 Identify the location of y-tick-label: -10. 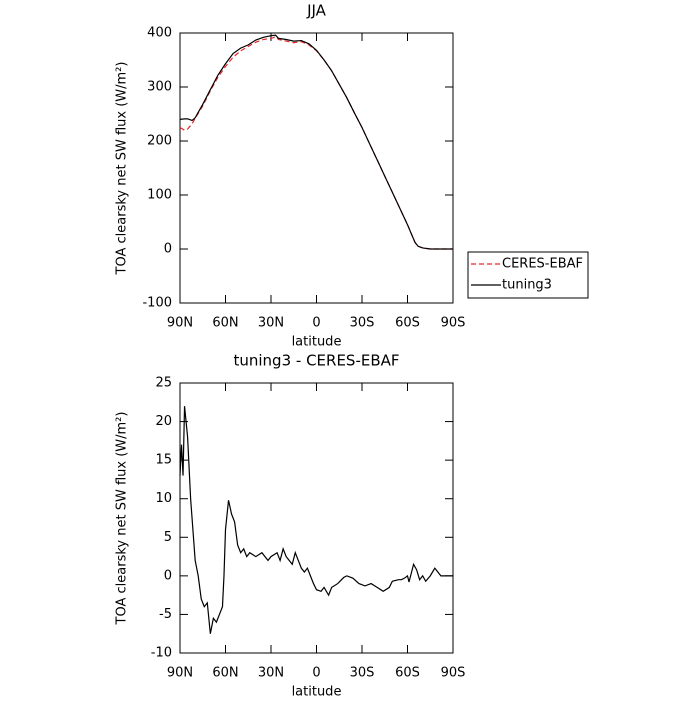
(161, 653).